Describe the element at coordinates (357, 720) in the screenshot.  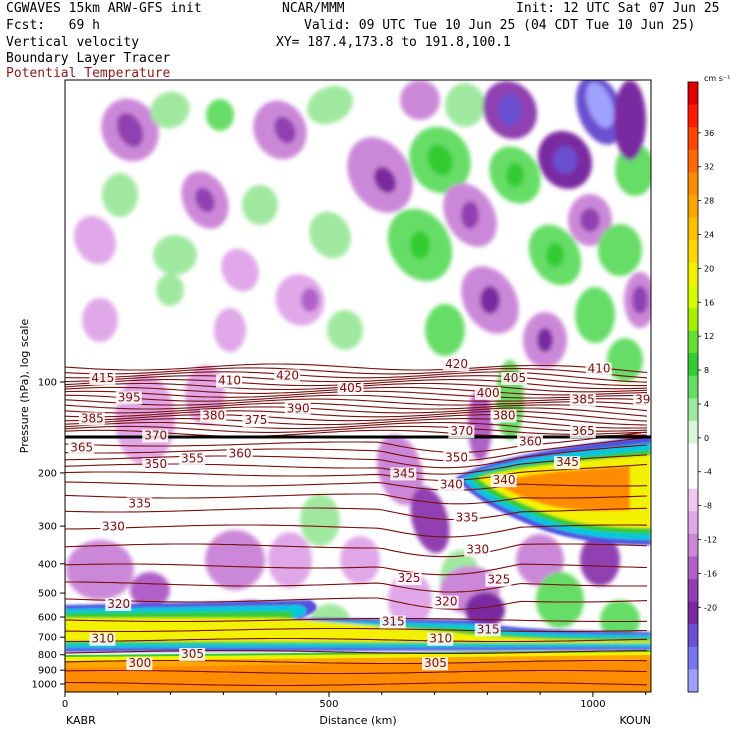
I see `x-axis-title: Distance (km)` at that location.